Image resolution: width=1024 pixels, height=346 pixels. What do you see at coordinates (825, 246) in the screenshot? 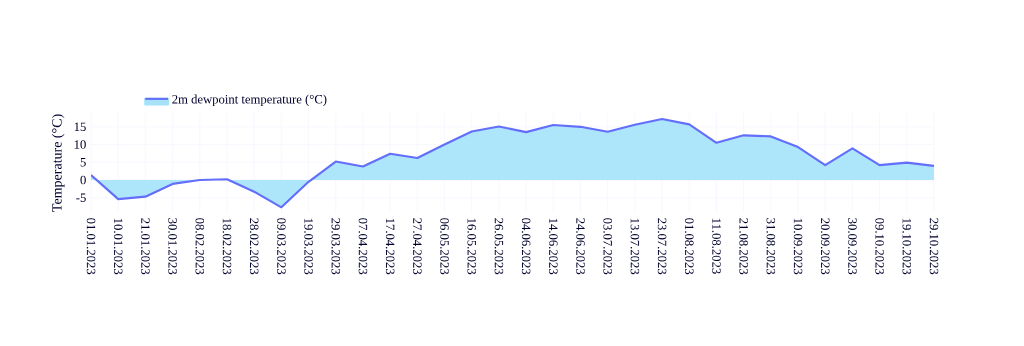
I see `x-tick-label: 20.09.2023` at bounding box center [825, 246].